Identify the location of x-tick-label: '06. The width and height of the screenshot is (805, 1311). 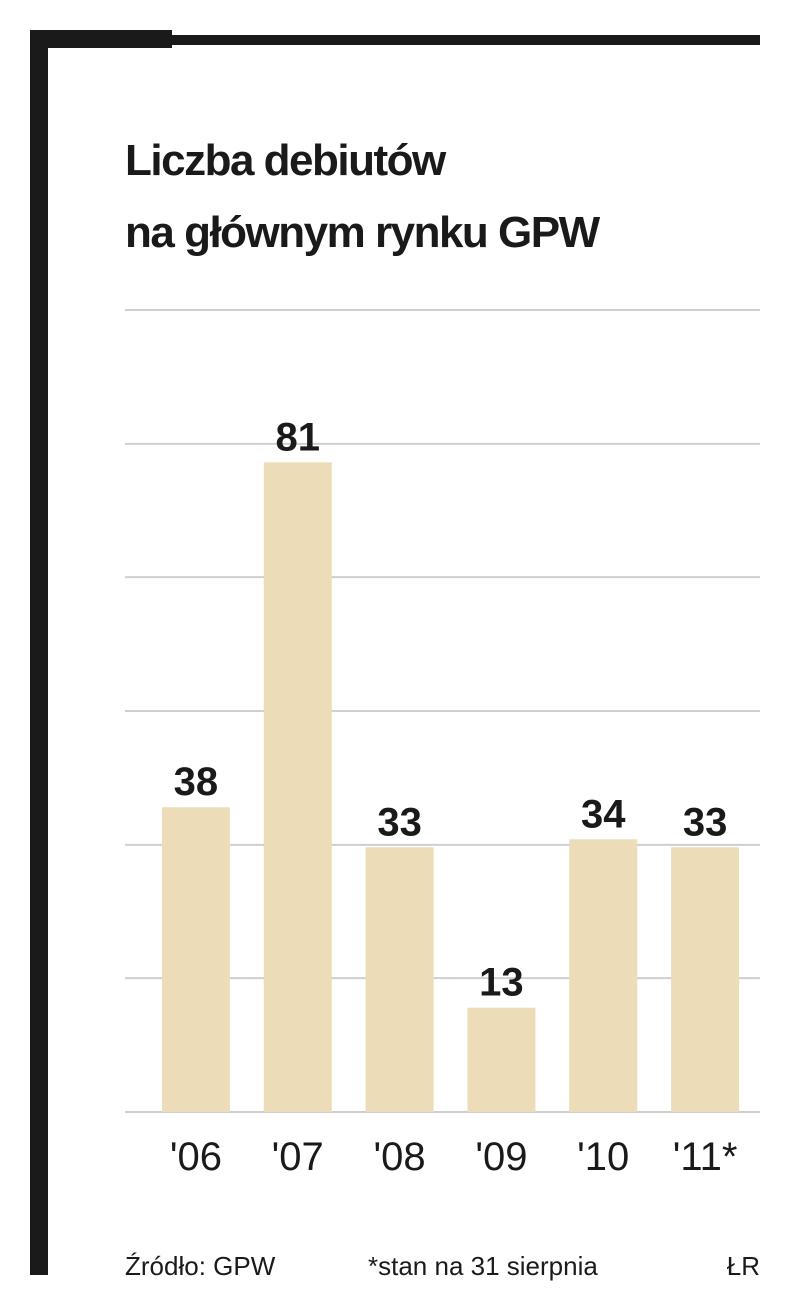
(196, 1157).